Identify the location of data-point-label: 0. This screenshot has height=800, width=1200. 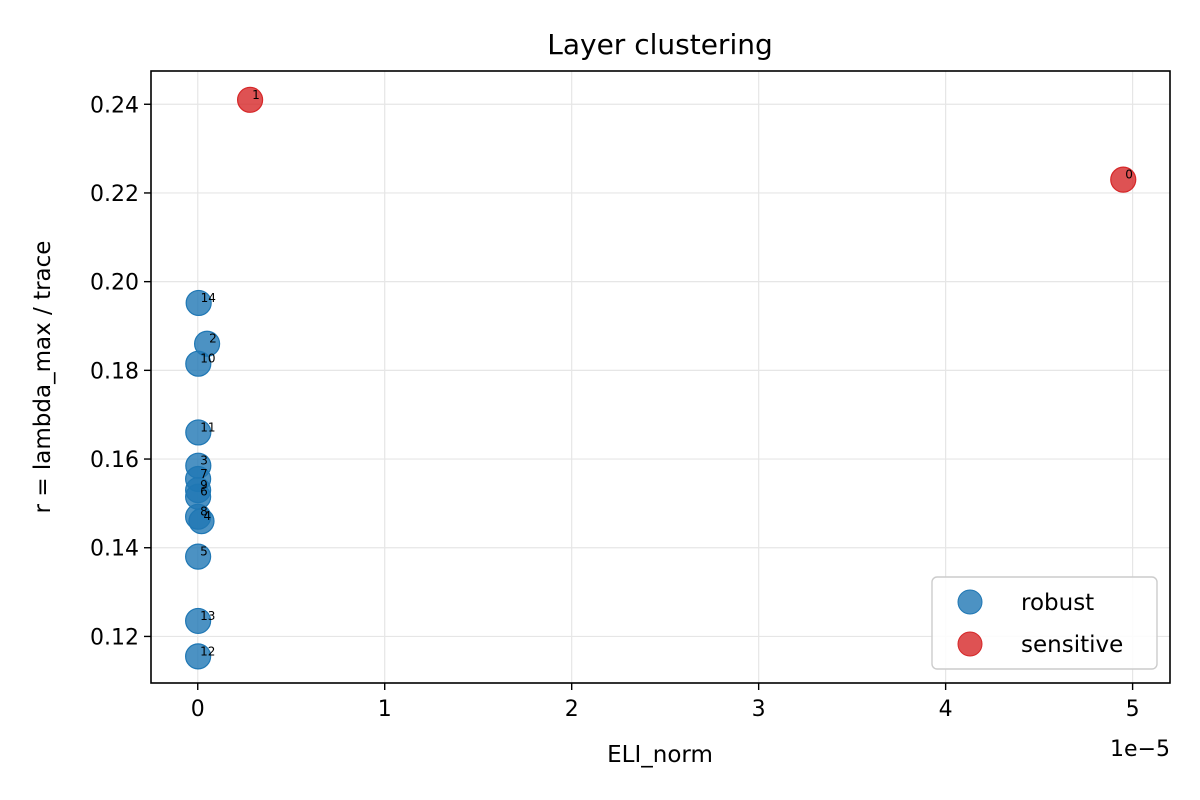
(1129, 175).